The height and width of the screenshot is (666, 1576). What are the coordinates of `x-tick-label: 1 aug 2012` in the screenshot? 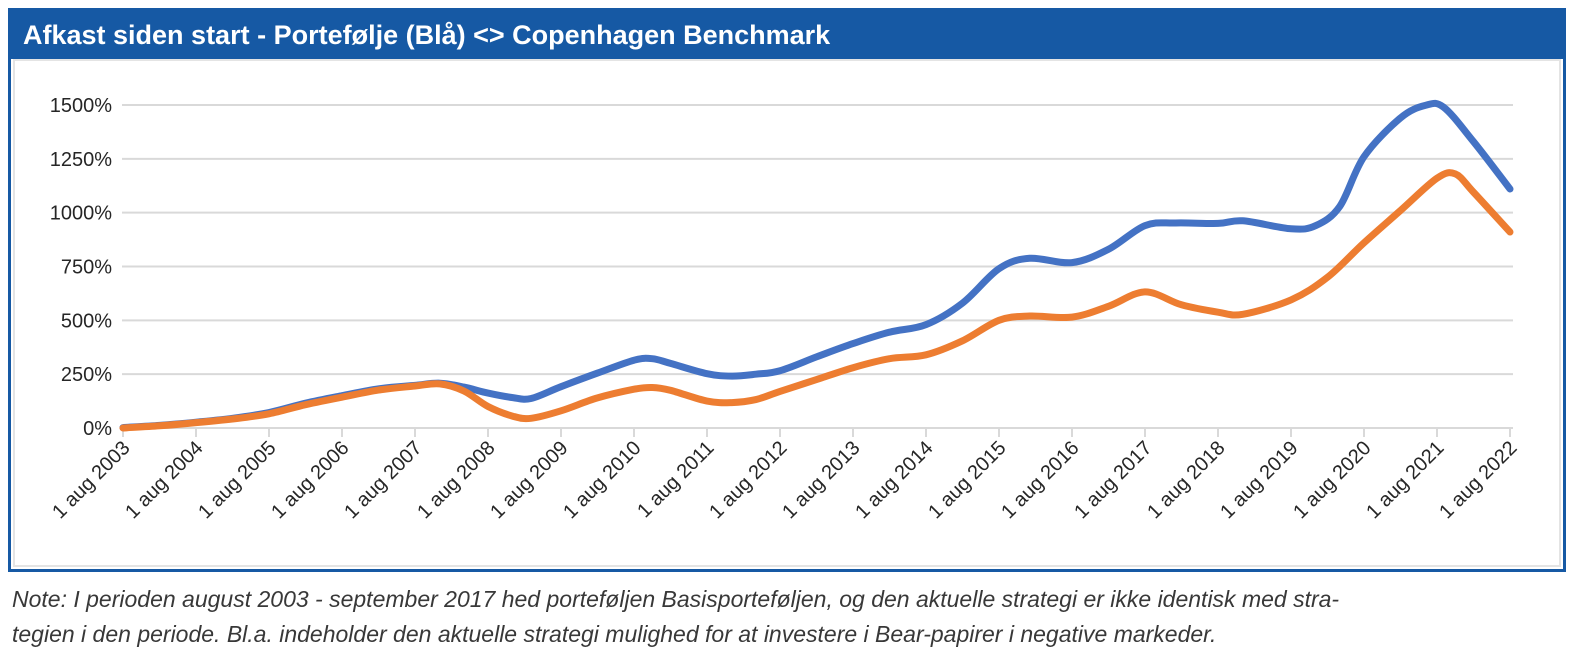 It's located at (748, 480).